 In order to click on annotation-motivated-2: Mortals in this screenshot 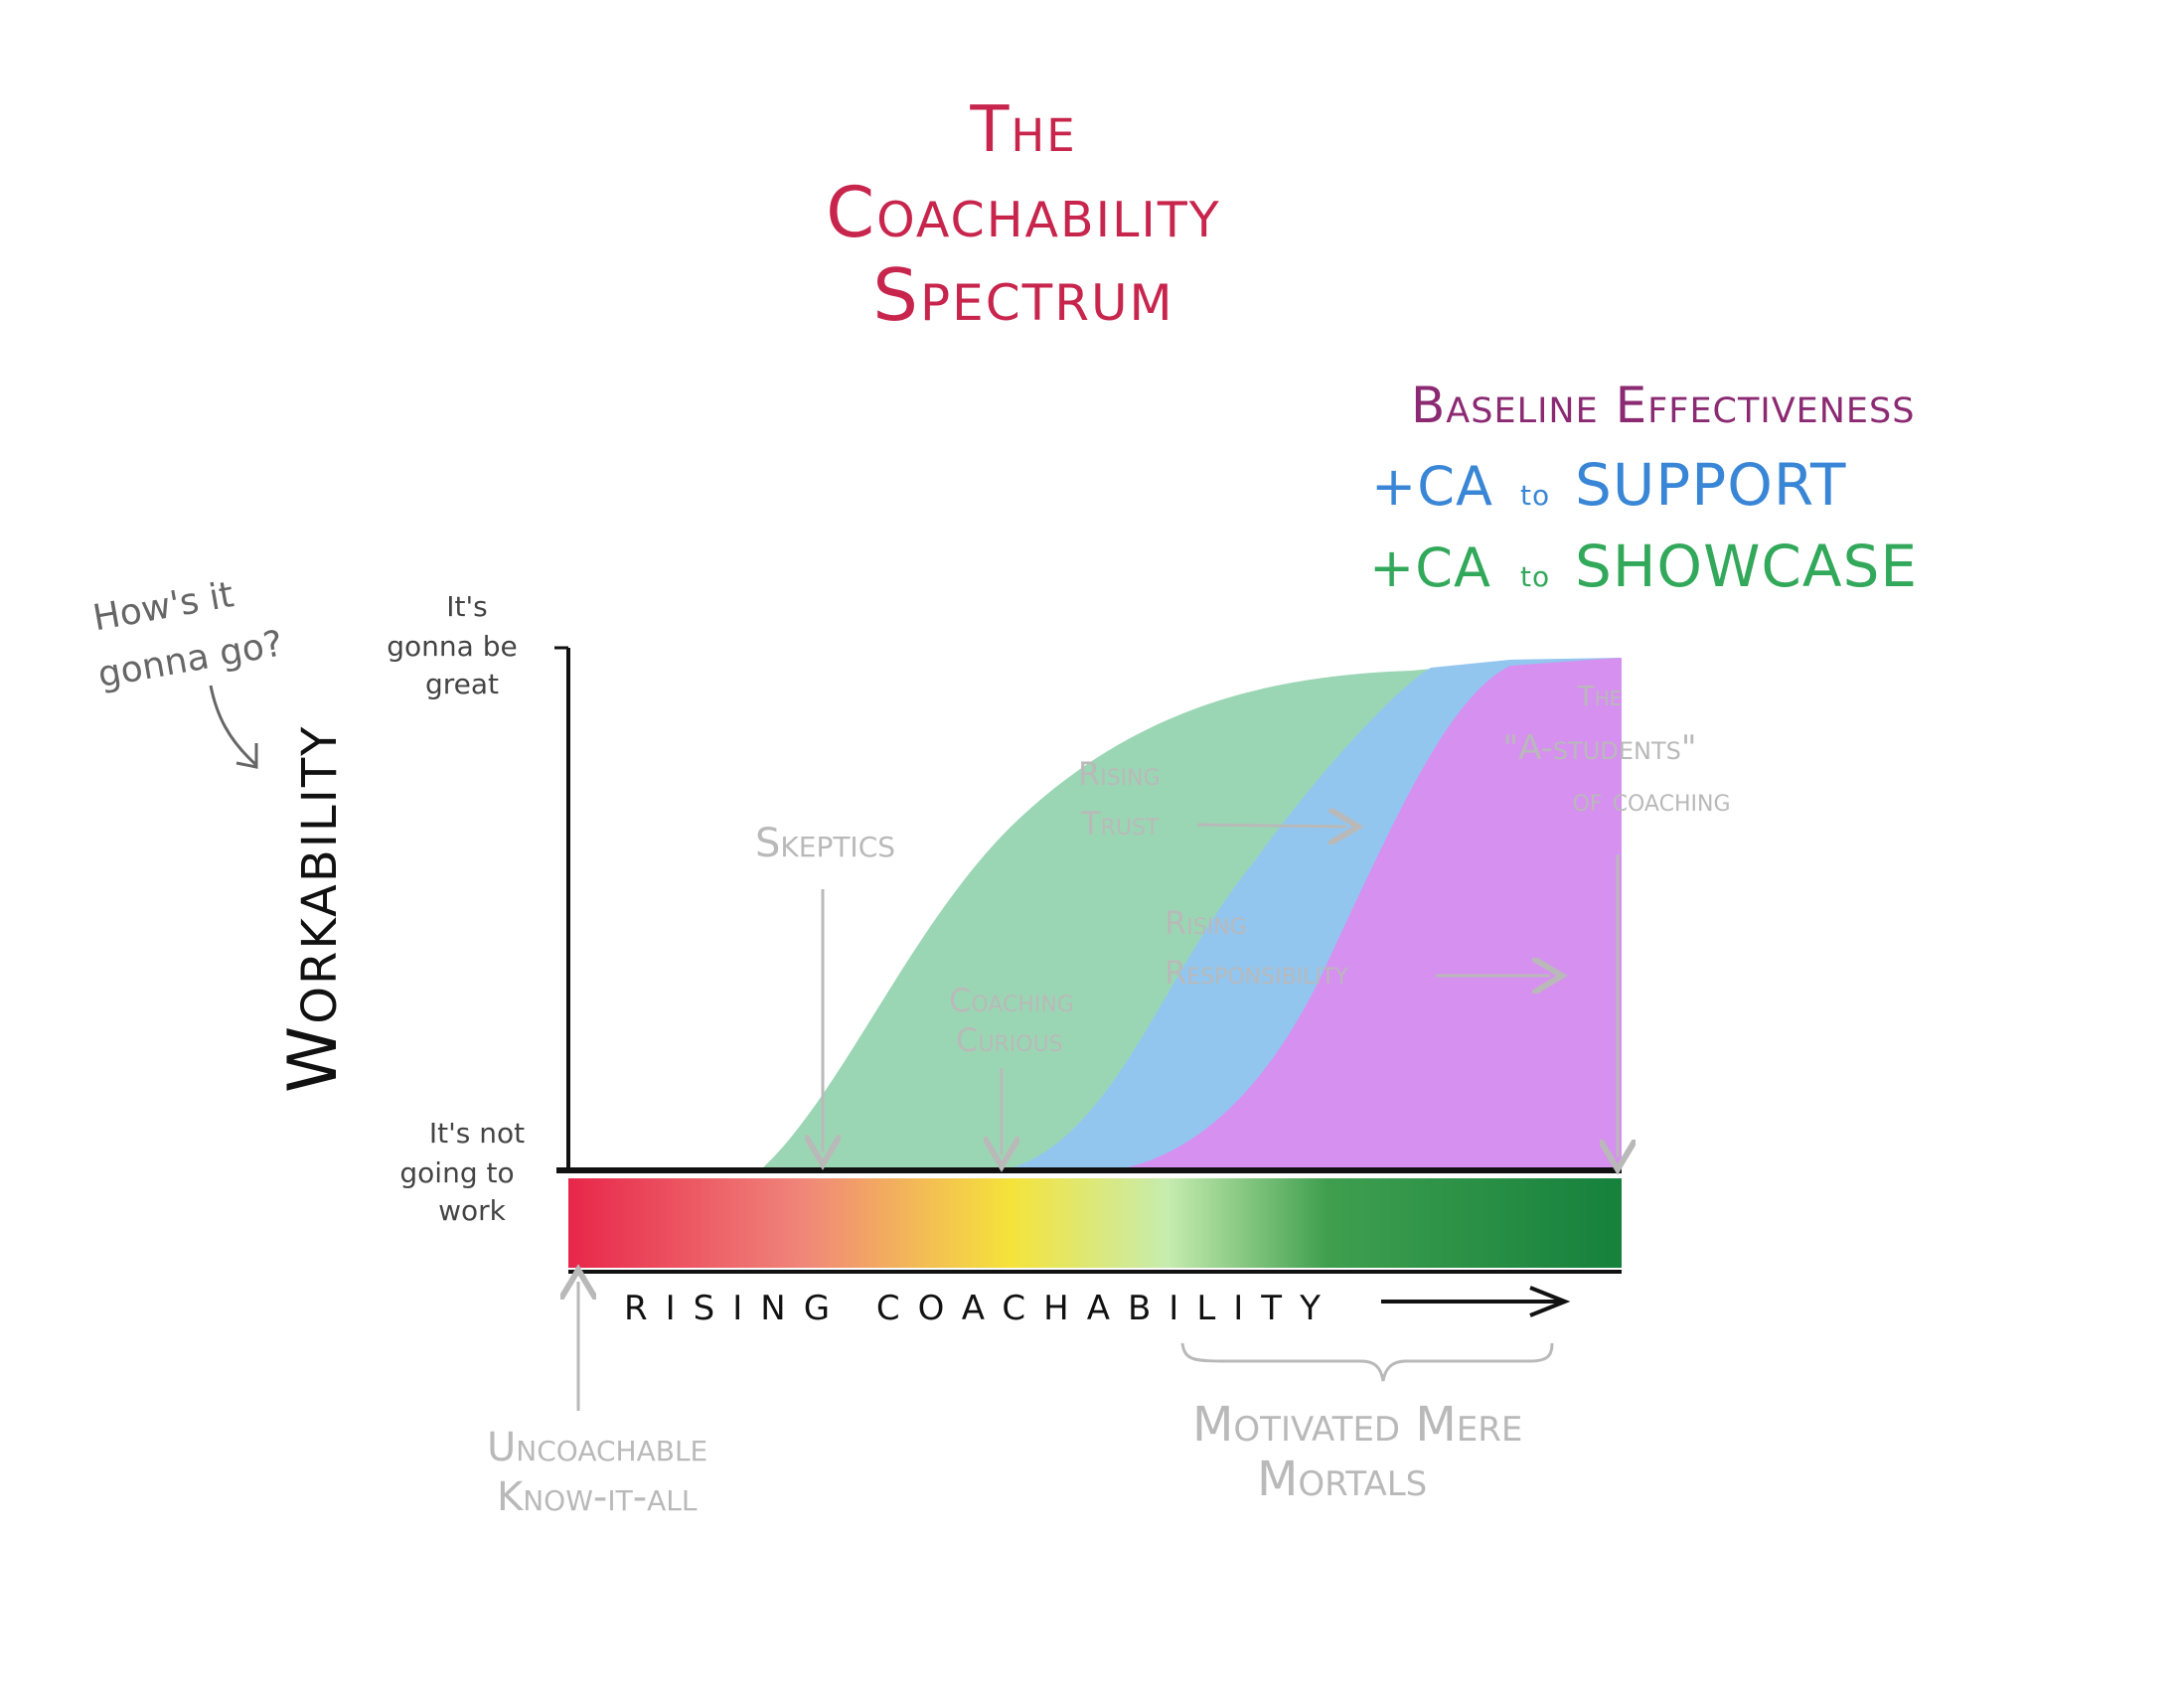, I will do `click(1342, 1479)`.